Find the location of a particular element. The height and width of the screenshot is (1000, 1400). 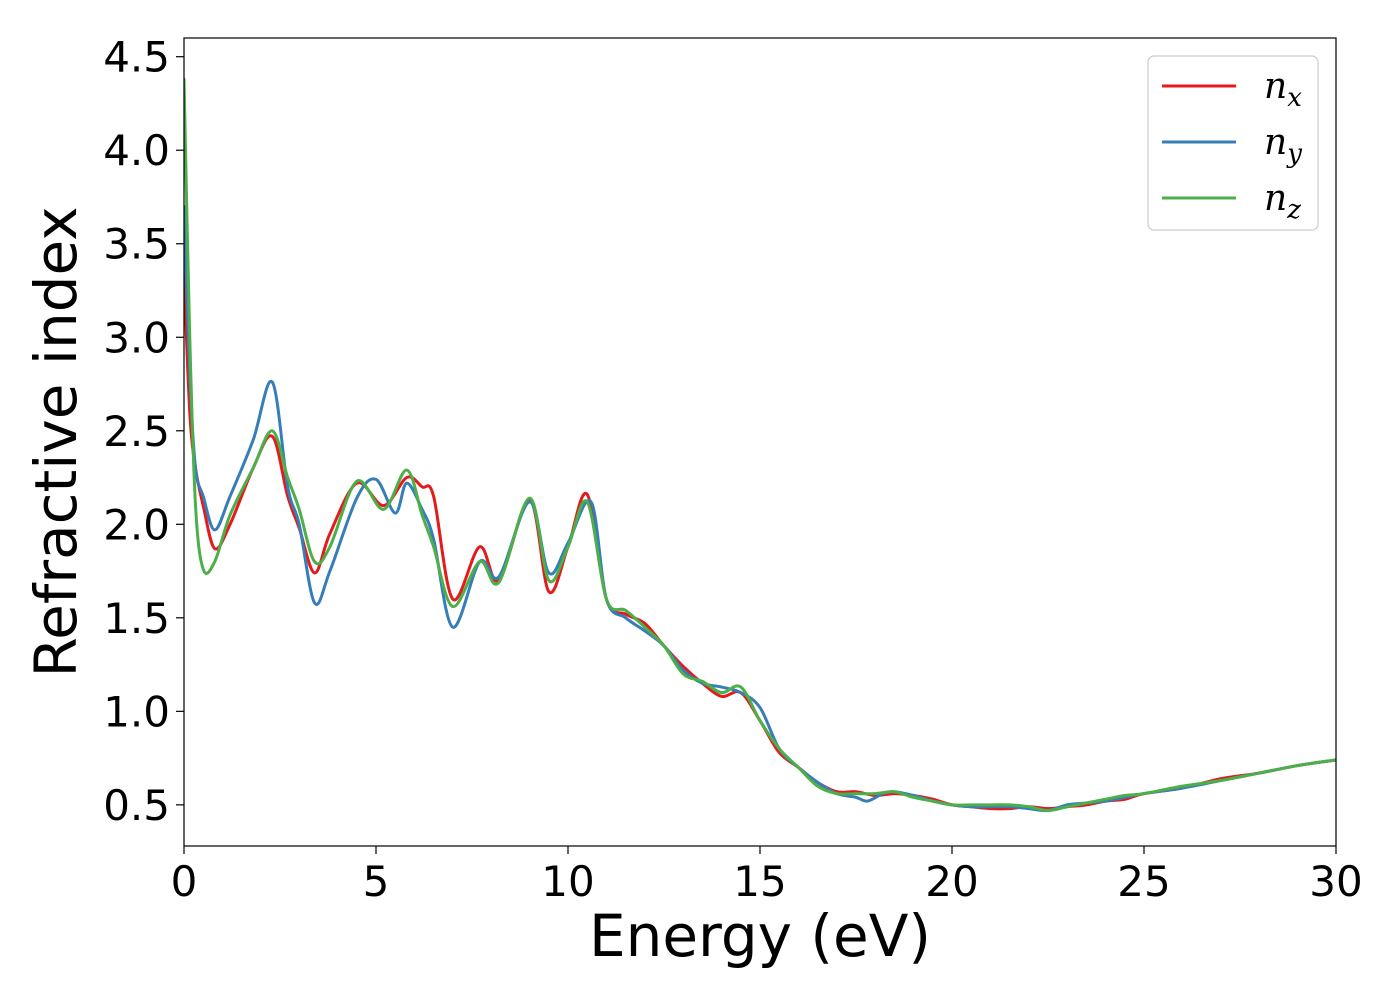

y-tick-label: 1.5 is located at coordinates (136, 618).